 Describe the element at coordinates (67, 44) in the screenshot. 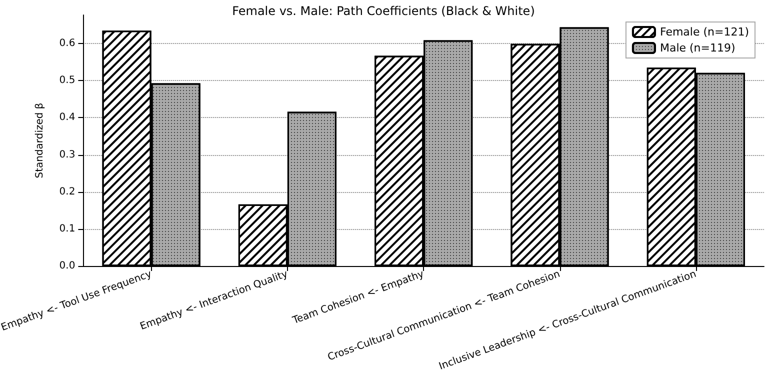

I see `y-tick-label: 0.6` at that location.